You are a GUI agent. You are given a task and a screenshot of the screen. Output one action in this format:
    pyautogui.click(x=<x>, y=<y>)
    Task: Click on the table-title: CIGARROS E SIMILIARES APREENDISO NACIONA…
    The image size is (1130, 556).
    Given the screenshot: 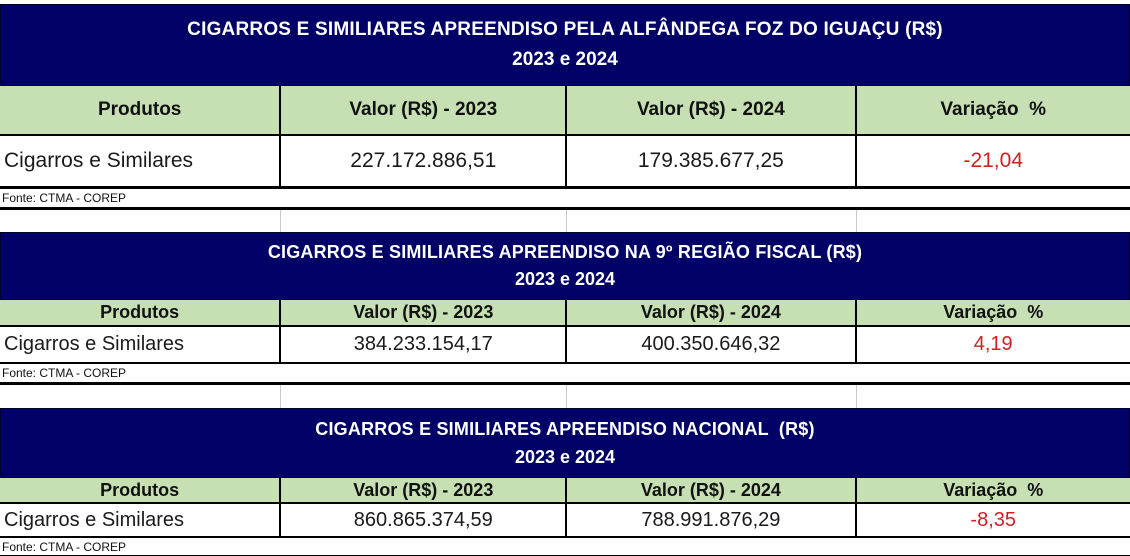 What is the action you would take?
    pyautogui.click(x=565, y=429)
    